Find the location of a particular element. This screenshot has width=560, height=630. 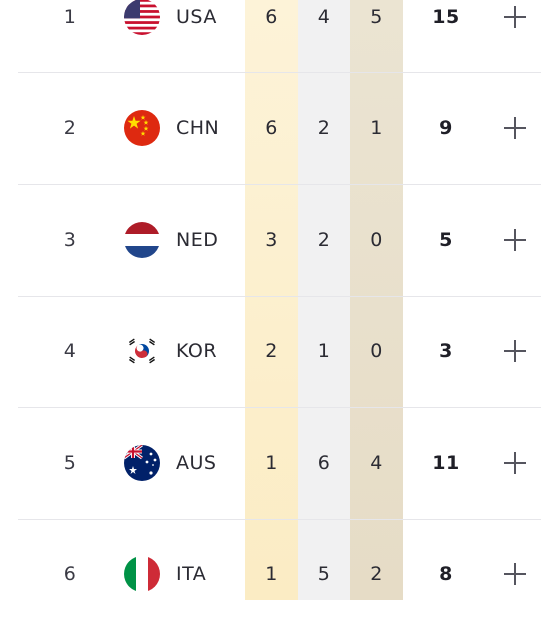

silver-count: 6 is located at coordinates (324, 463).